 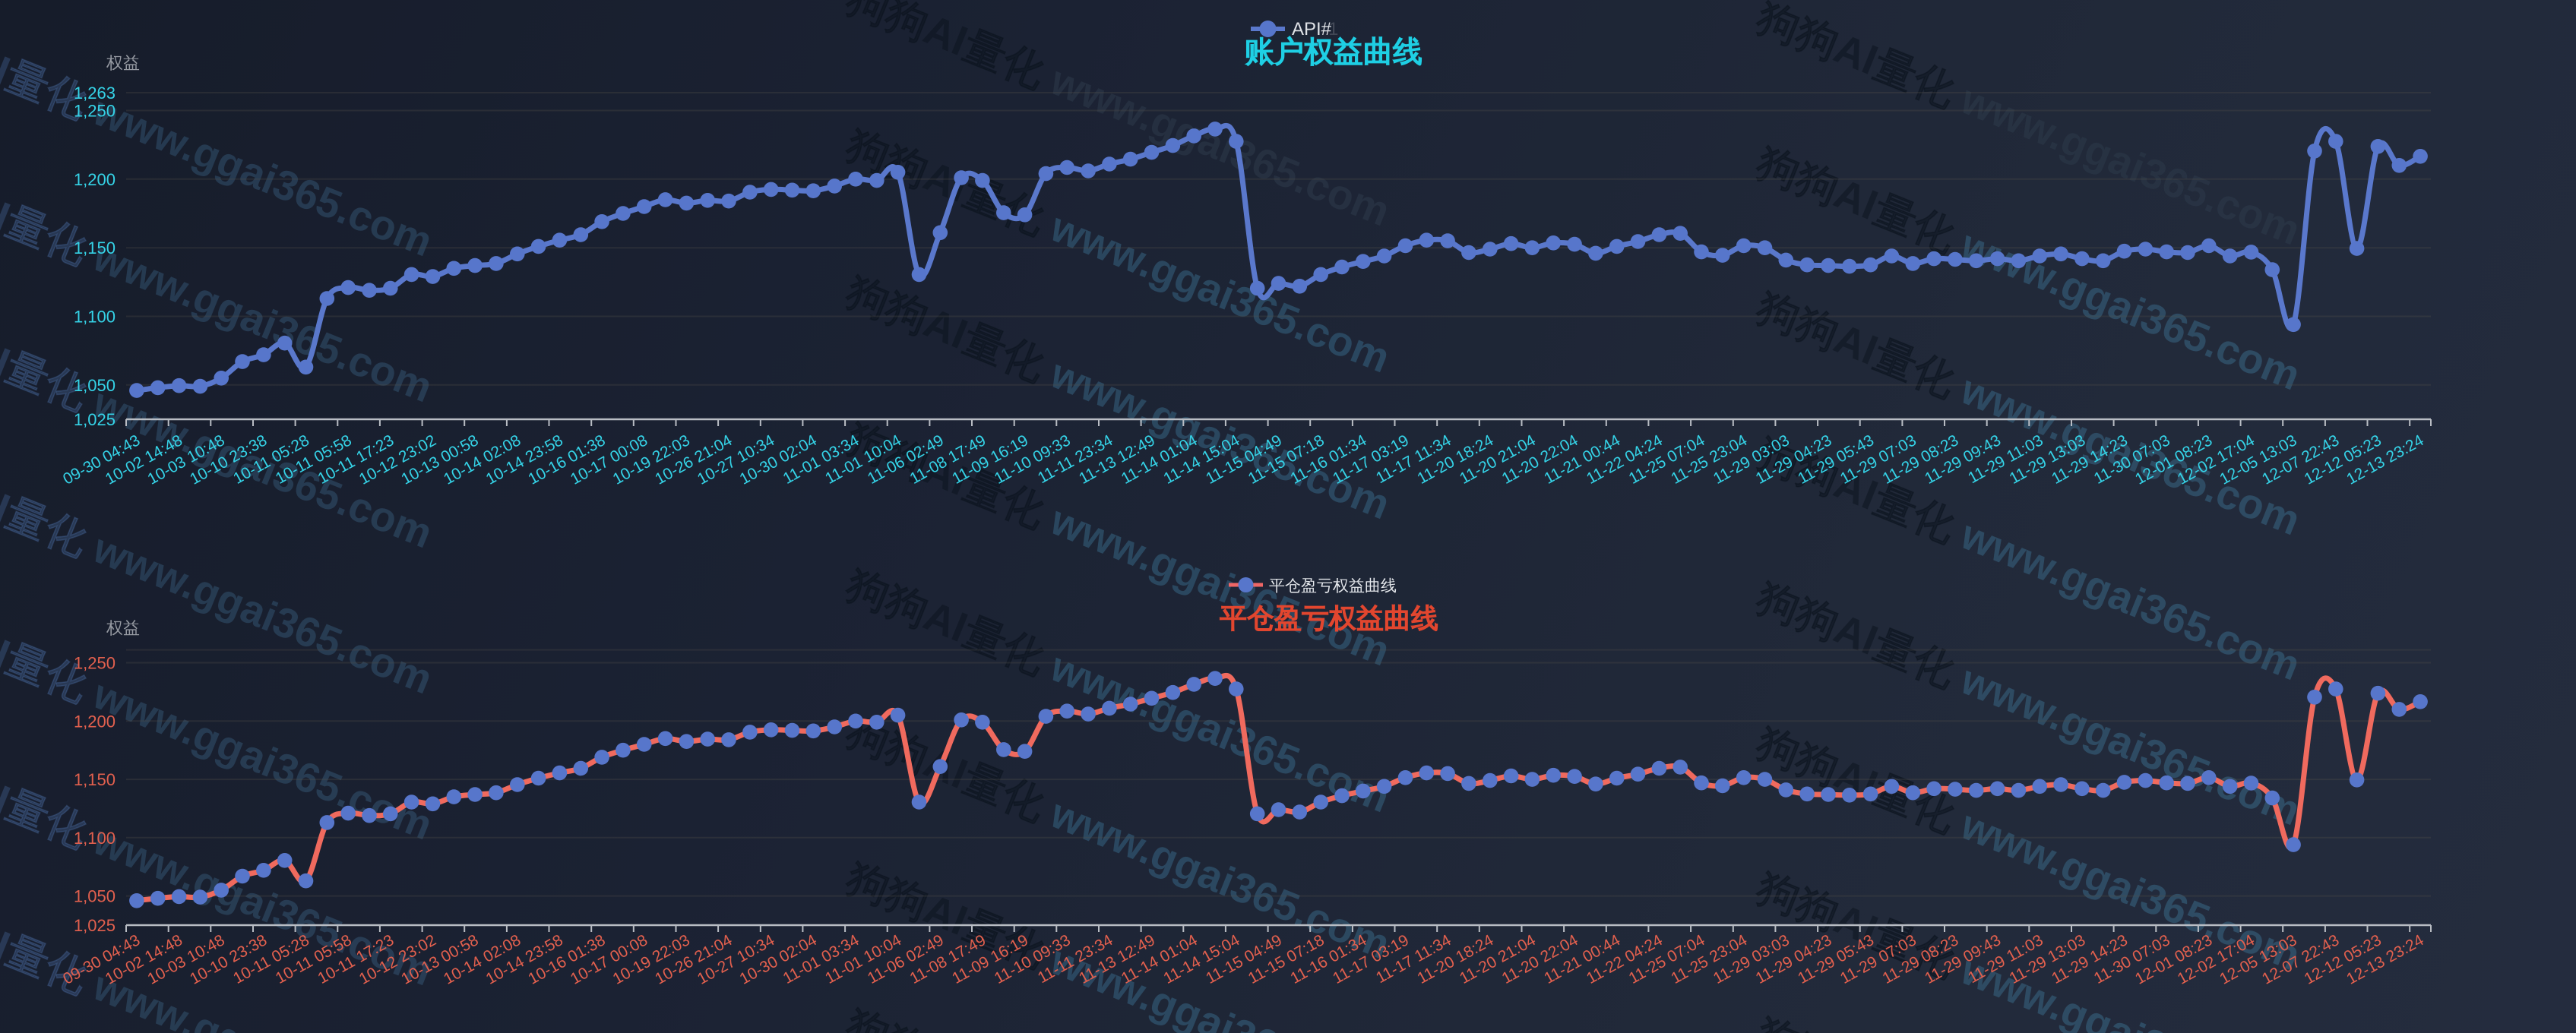 What do you see at coordinates (1333, 29) in the screenshot?
I see `svg-text: 1` at bounding box center [1333, 29].